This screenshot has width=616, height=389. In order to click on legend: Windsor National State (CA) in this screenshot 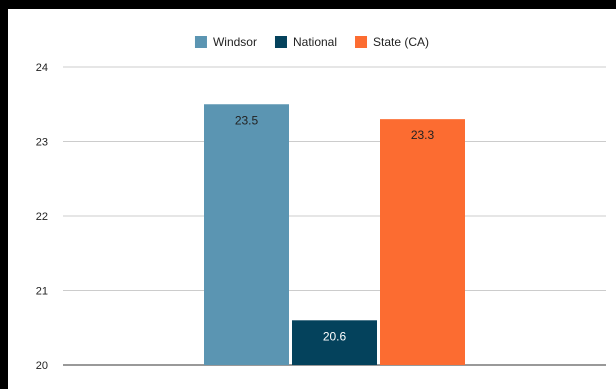, I will do `click(311, 42)`.